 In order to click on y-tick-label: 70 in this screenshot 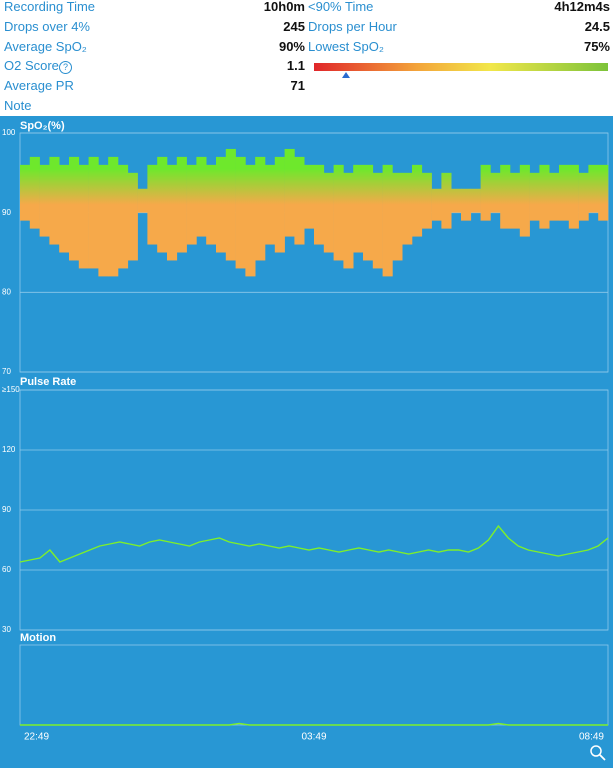, I will do `click(6, 371)`.